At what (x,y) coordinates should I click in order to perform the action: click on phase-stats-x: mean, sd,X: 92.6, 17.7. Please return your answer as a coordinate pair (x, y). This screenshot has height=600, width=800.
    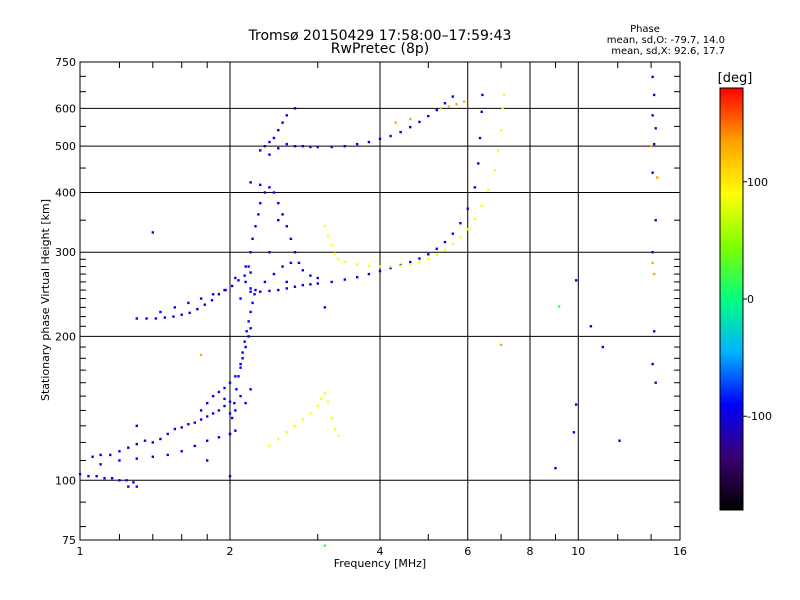
    Looking at the image, I should click on (668, 51).